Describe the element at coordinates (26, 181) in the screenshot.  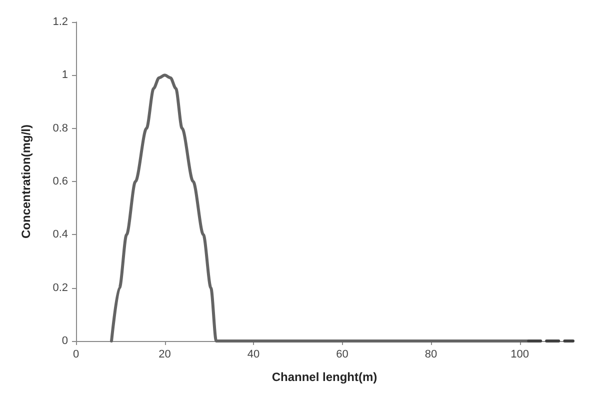
I see `y-axis-title: Concentration(mg/l)` at that location.